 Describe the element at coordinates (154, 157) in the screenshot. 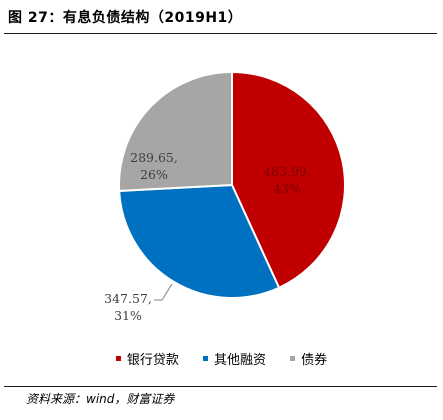

I see `value-label-bonds: 289.65,` at that location.